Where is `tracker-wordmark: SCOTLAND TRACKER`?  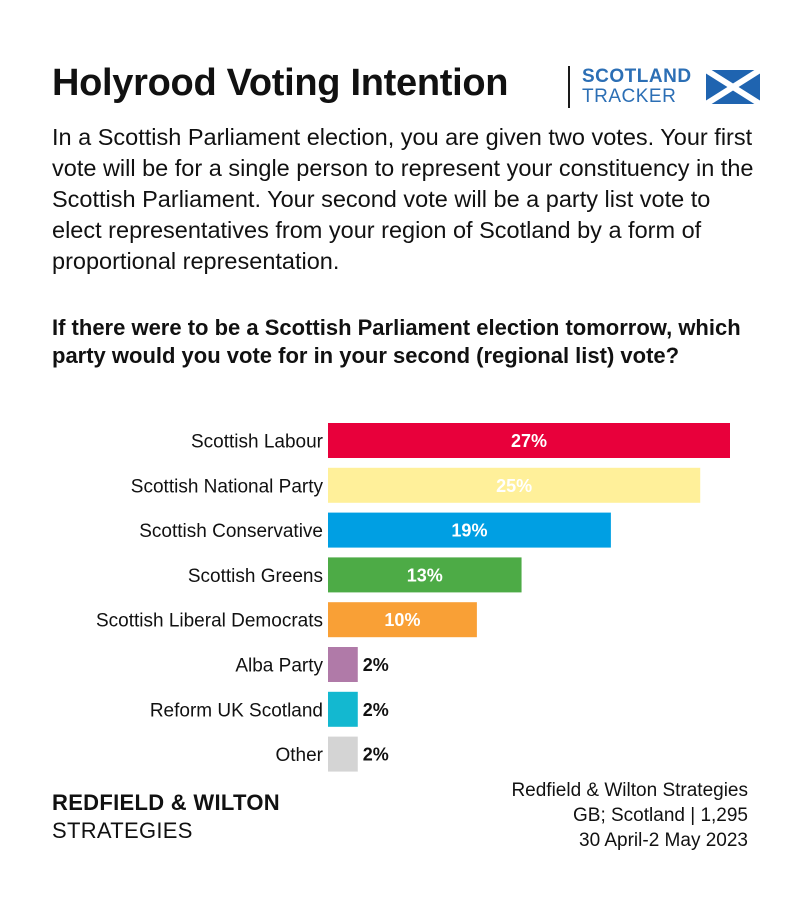 tracker-wordmark: SCOTLAND TRACKER is located at coordinates (637, 87).